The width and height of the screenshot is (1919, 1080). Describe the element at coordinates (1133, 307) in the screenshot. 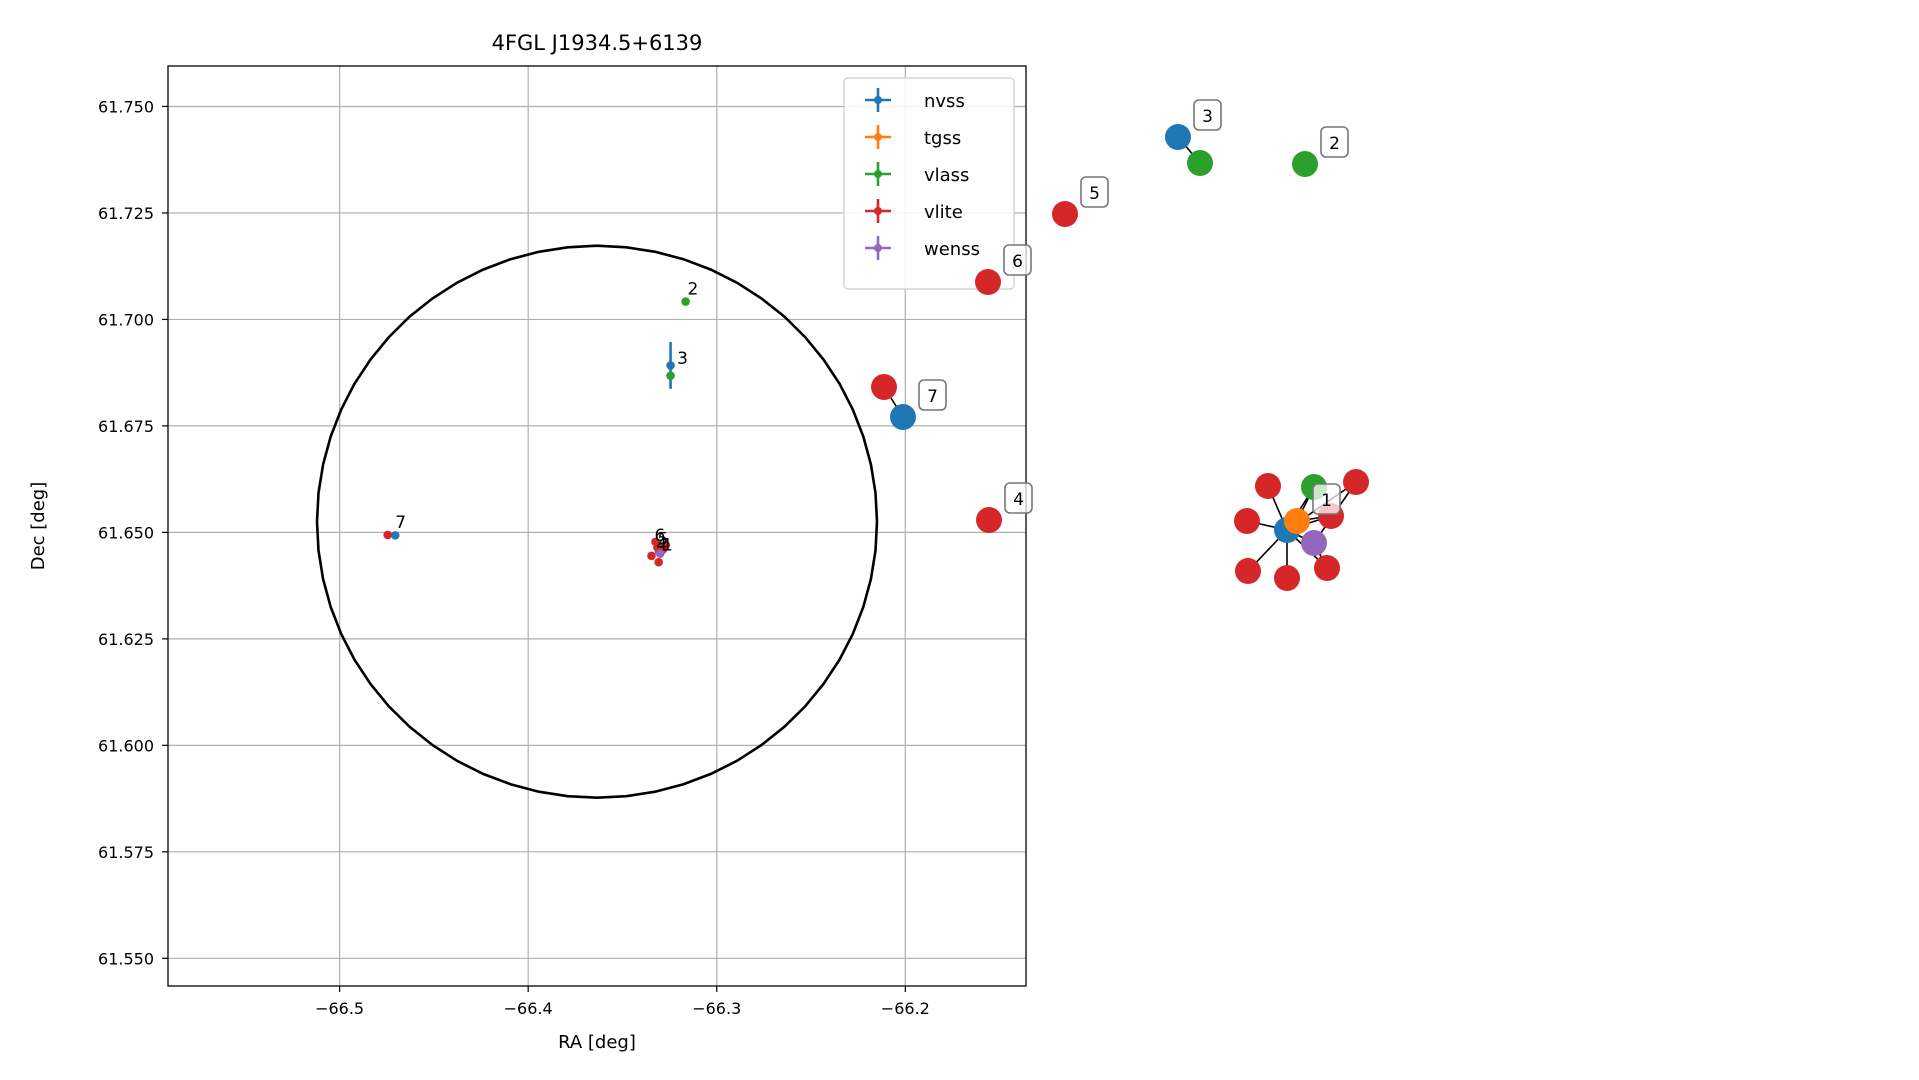

I see `graph-node-labels: 3 2 5 6 7 4 1` at that location.